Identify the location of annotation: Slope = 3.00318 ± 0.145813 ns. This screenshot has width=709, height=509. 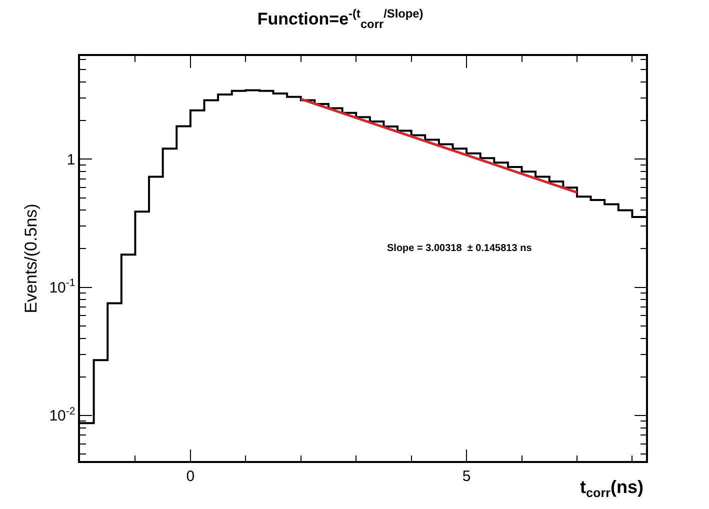
(459, 248).